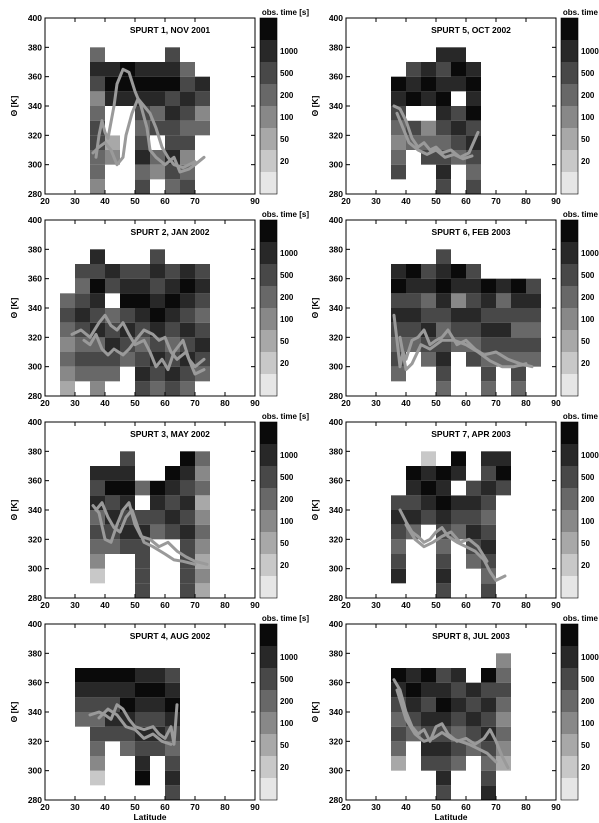 The height and width of the screenshot is (823, 599). Describe the element at coordinates (255, 403) in the screenshot. I see `x-tick-label: 90` at that location.